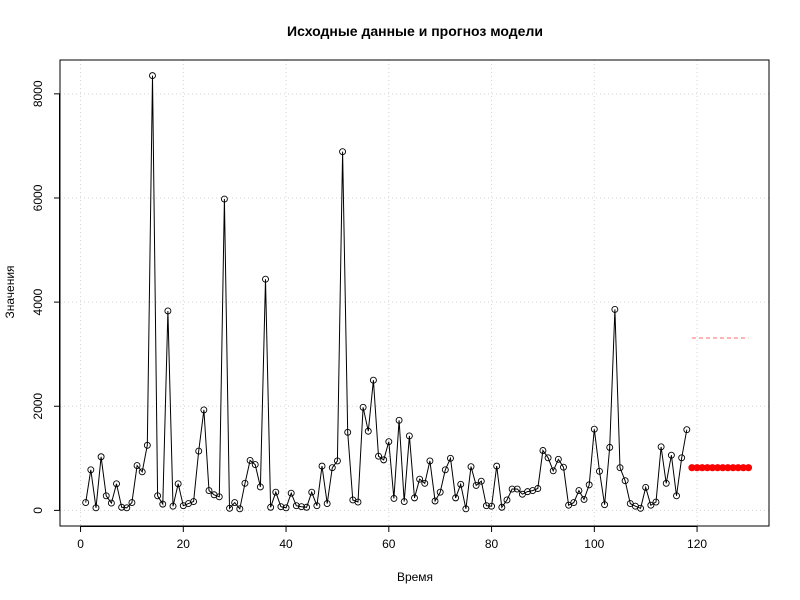 The height and width of the screenshot is (600, 800). What do you see at coordinates (697, 544) in the screenshot?
I see `x-tick-label: 120` at bounding box center [697, 544].